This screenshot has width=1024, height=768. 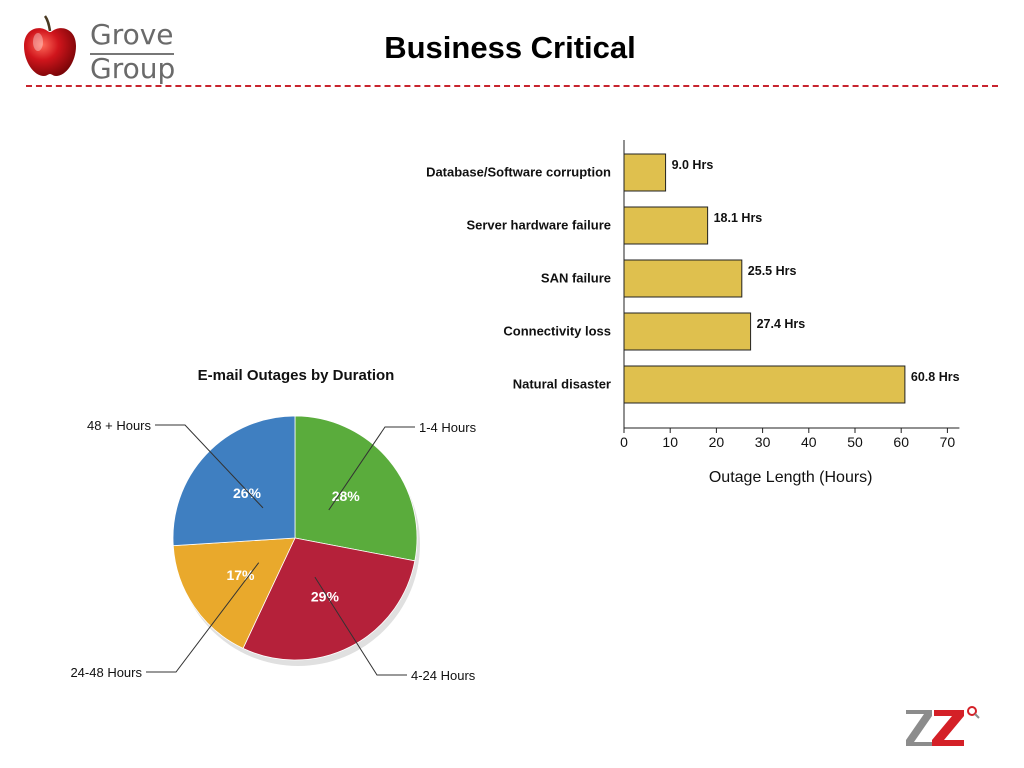 What do you see at coordinates (240, 575) in the screenshot?
I see `pie-value-label: 17%` at bounding box center [240, 575].